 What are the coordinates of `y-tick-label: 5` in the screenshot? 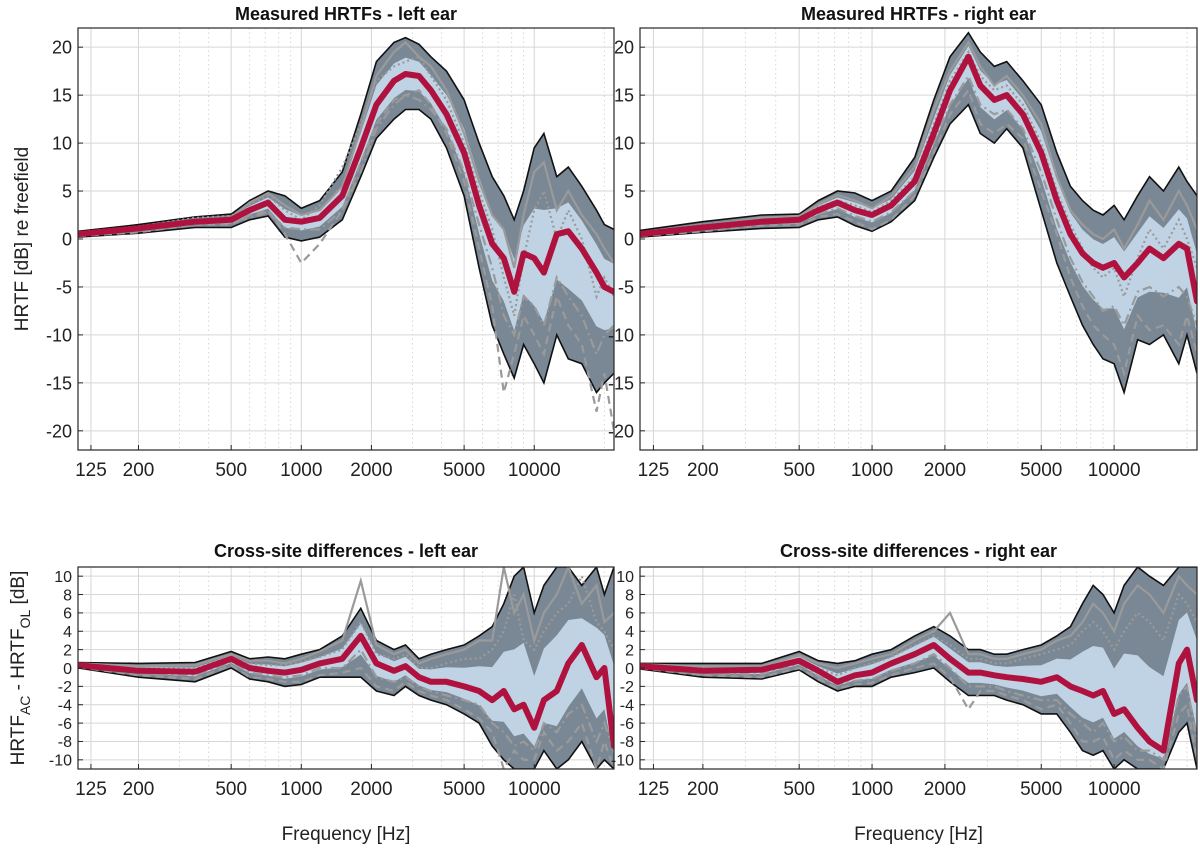 It's located at (629, 192).